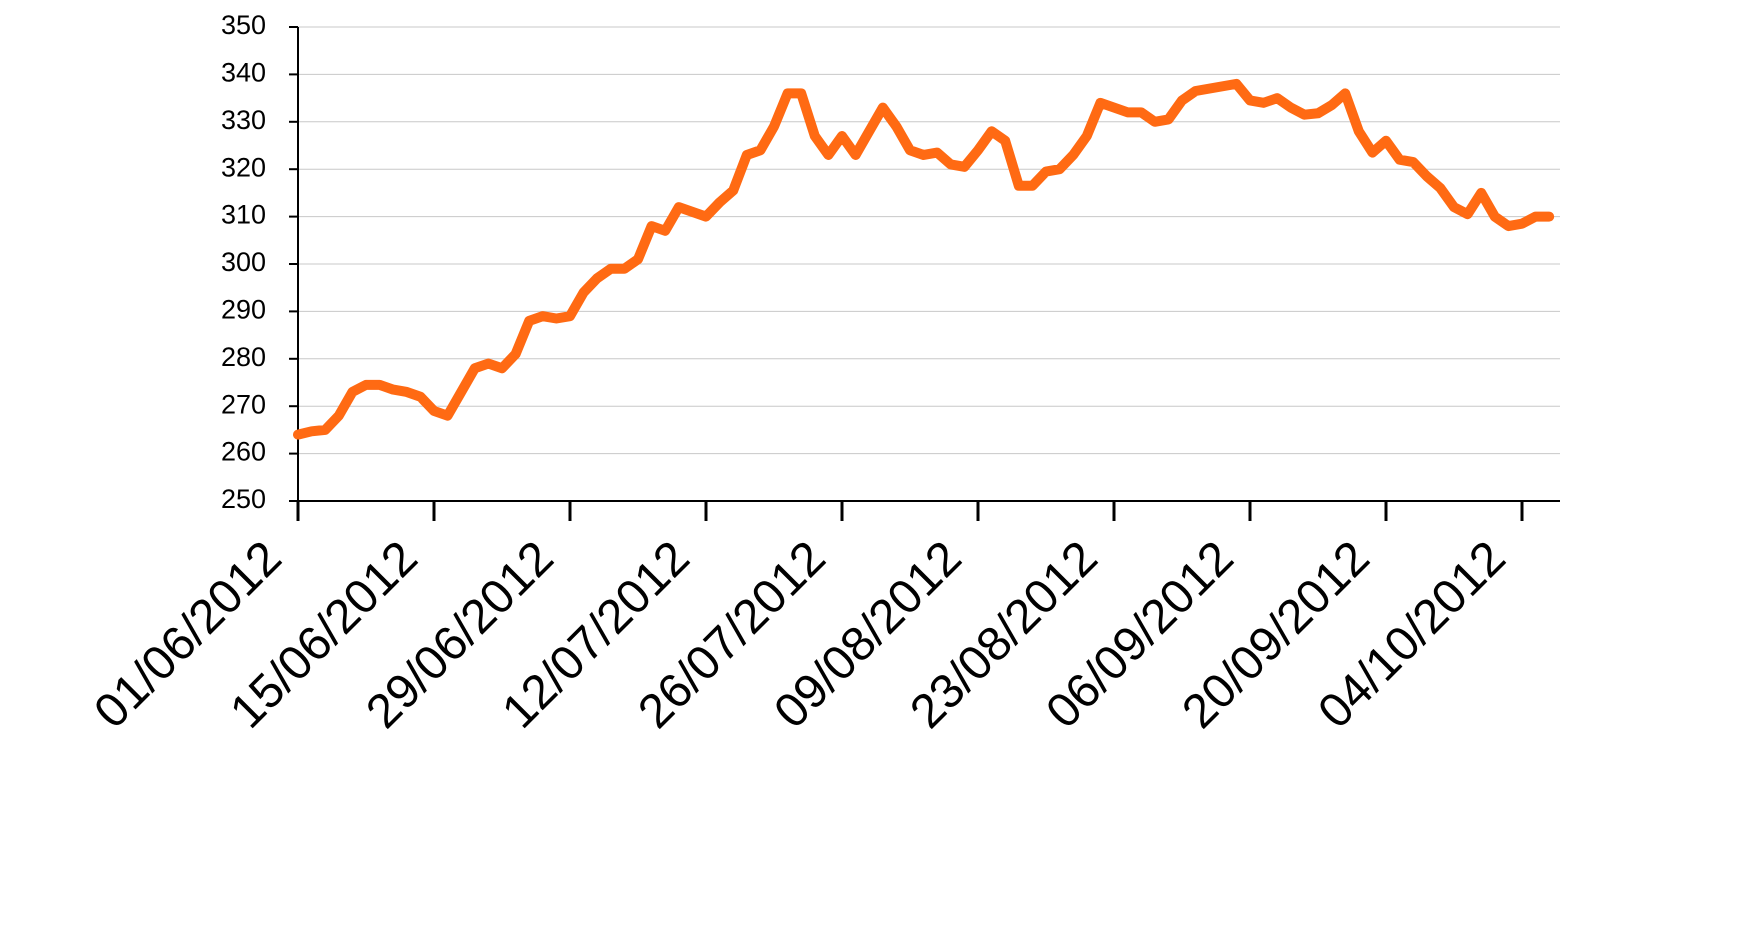 The width and height of the screenshot is (1754, 930). What do you see at coordinates (243, 215) in the screenshot?
I see `y-tick-label: 310` at bounding box center [243, 215].